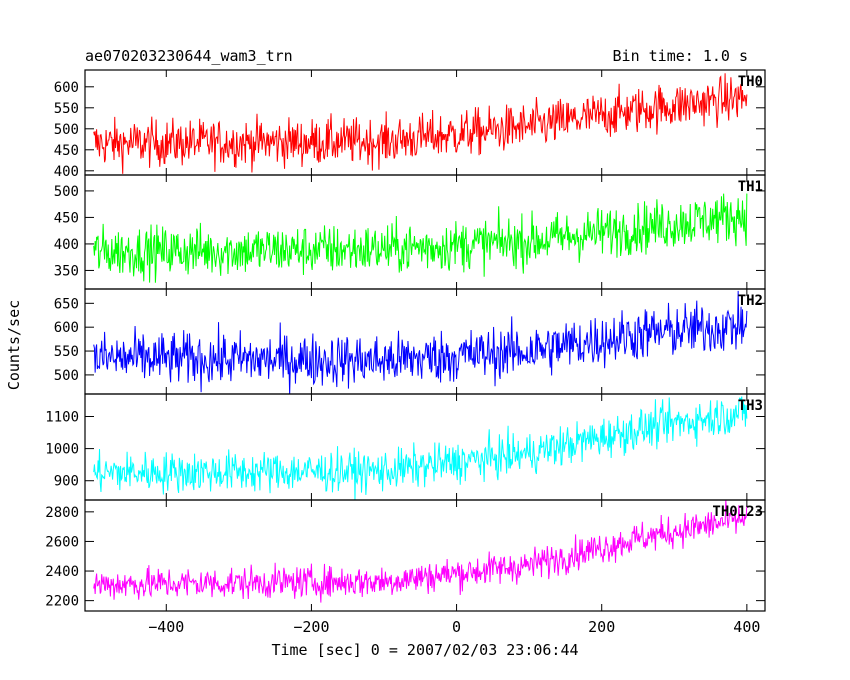 This screenshot has width=850, height=680. Describe the element at coordinates (601, 627) in the screenshot. I see `x-tick-label: 200` at that location.